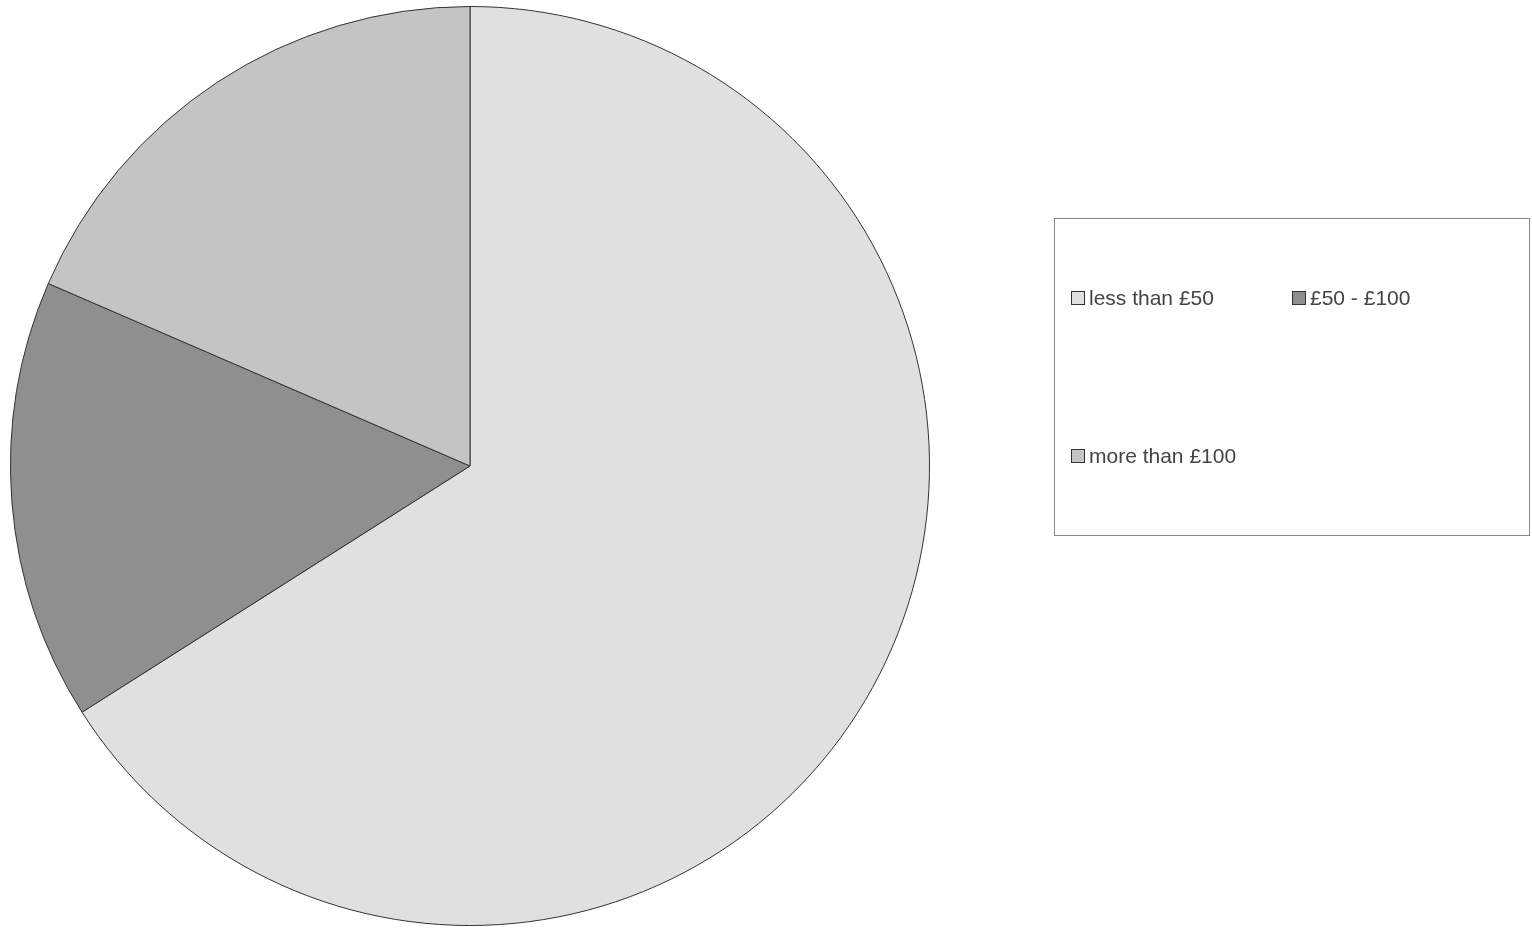 Image resolution: width=1532 pixels, height=928 pixels. Describe the element at coordinates (1360, 298) in the screenshot. I see `legend-label: £50 - £100` at that location.